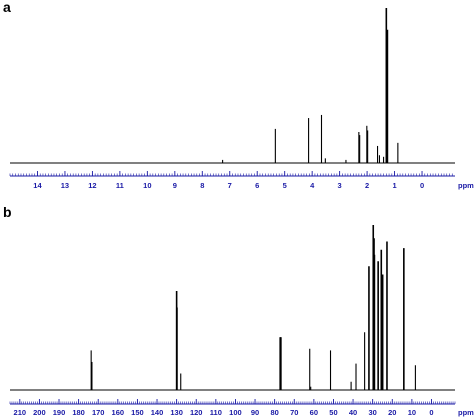 Image resolution: width=474 pixels, height=419 pixels. Describe the element at coordinates (257, 185) in the screenshot. I see `x-tick-label: 6` at that location.